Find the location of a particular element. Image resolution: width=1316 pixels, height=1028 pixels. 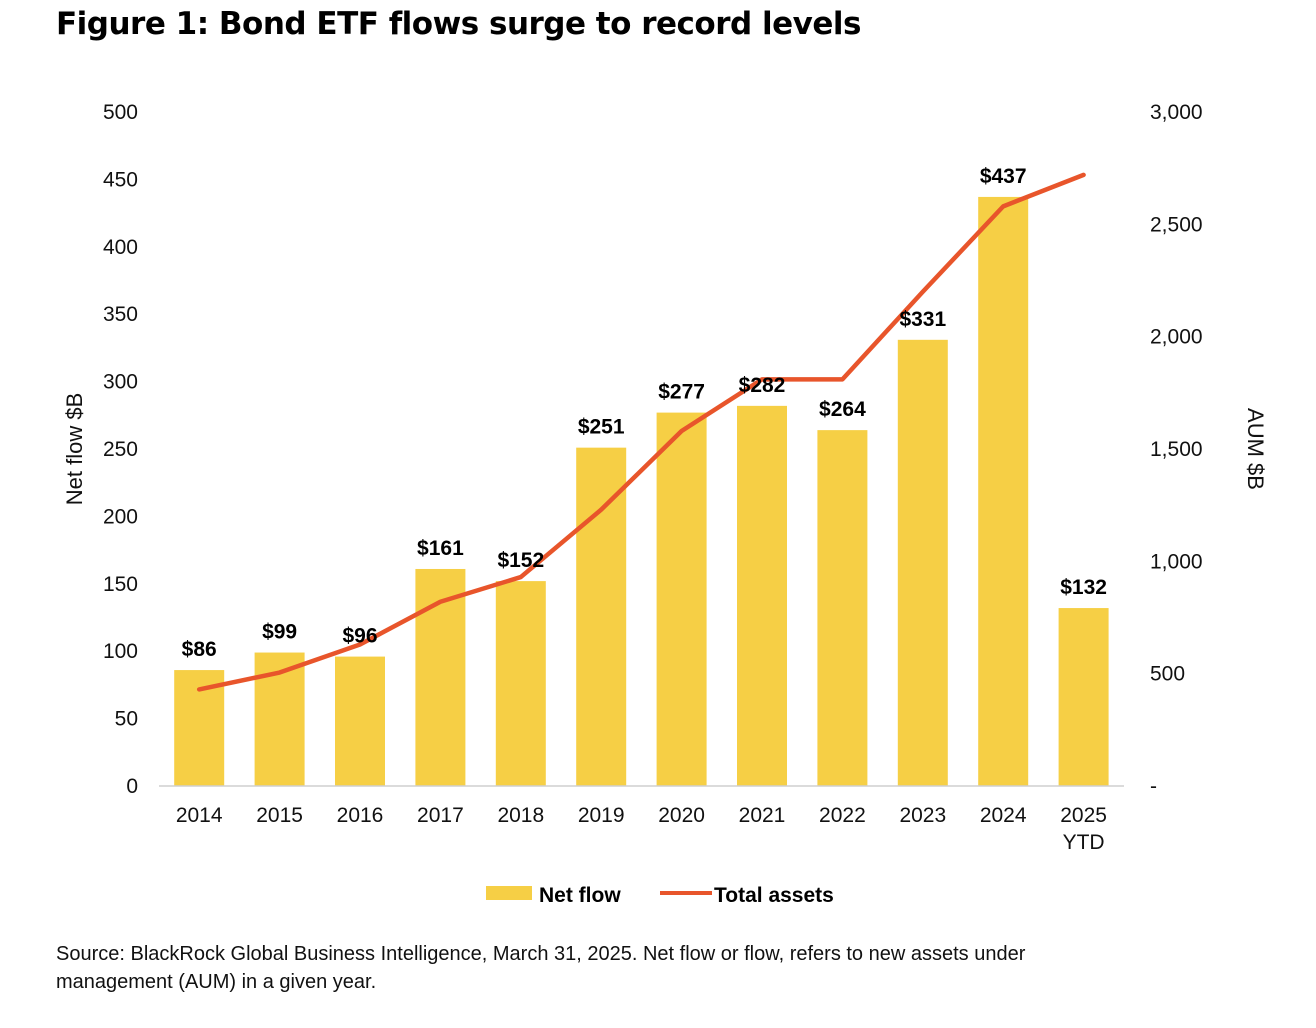

right-tick-label: 1,000 is located at coordinates (1176, 561).